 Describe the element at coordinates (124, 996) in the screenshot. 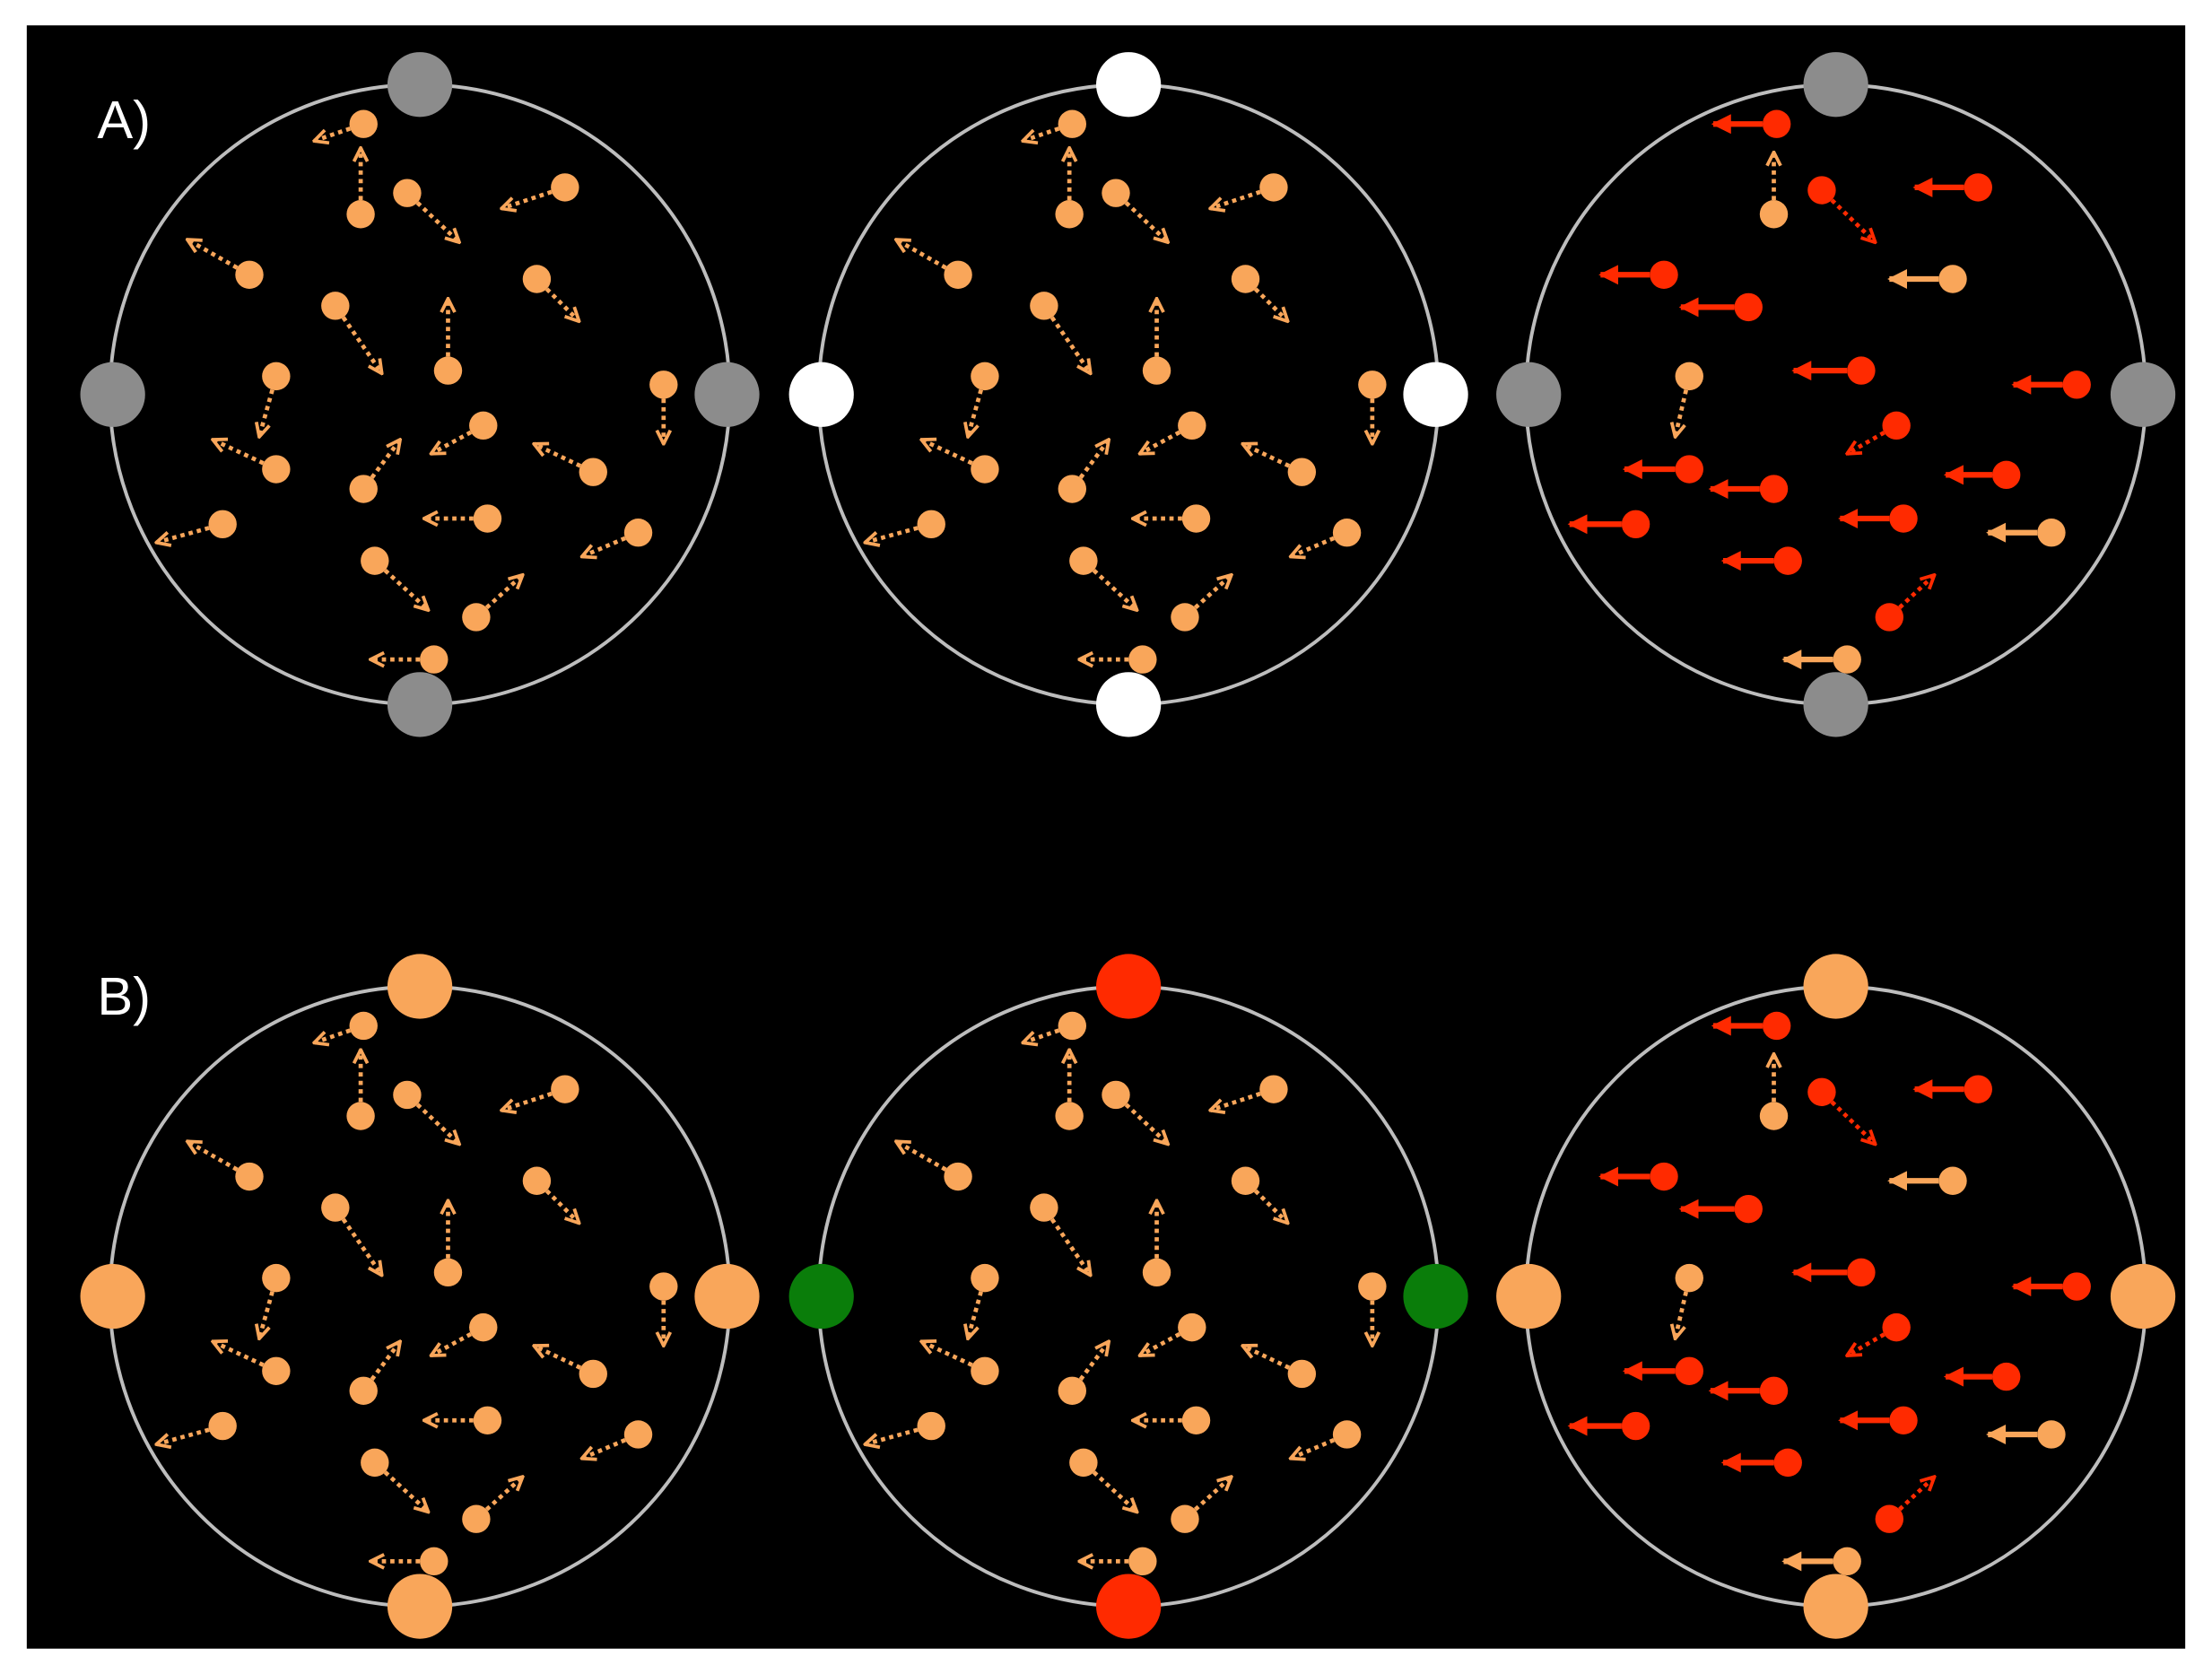

I see `panel-label: B)` at that location.